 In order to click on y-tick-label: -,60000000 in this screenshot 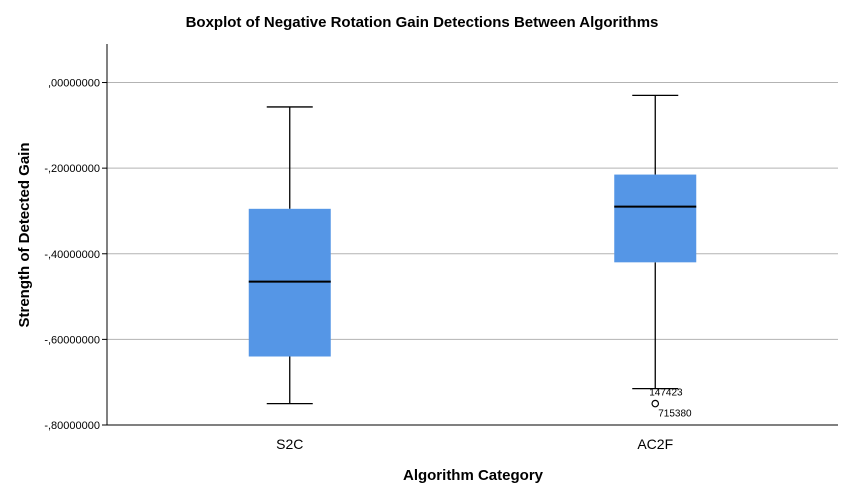, I will do `click(72, 340)`.